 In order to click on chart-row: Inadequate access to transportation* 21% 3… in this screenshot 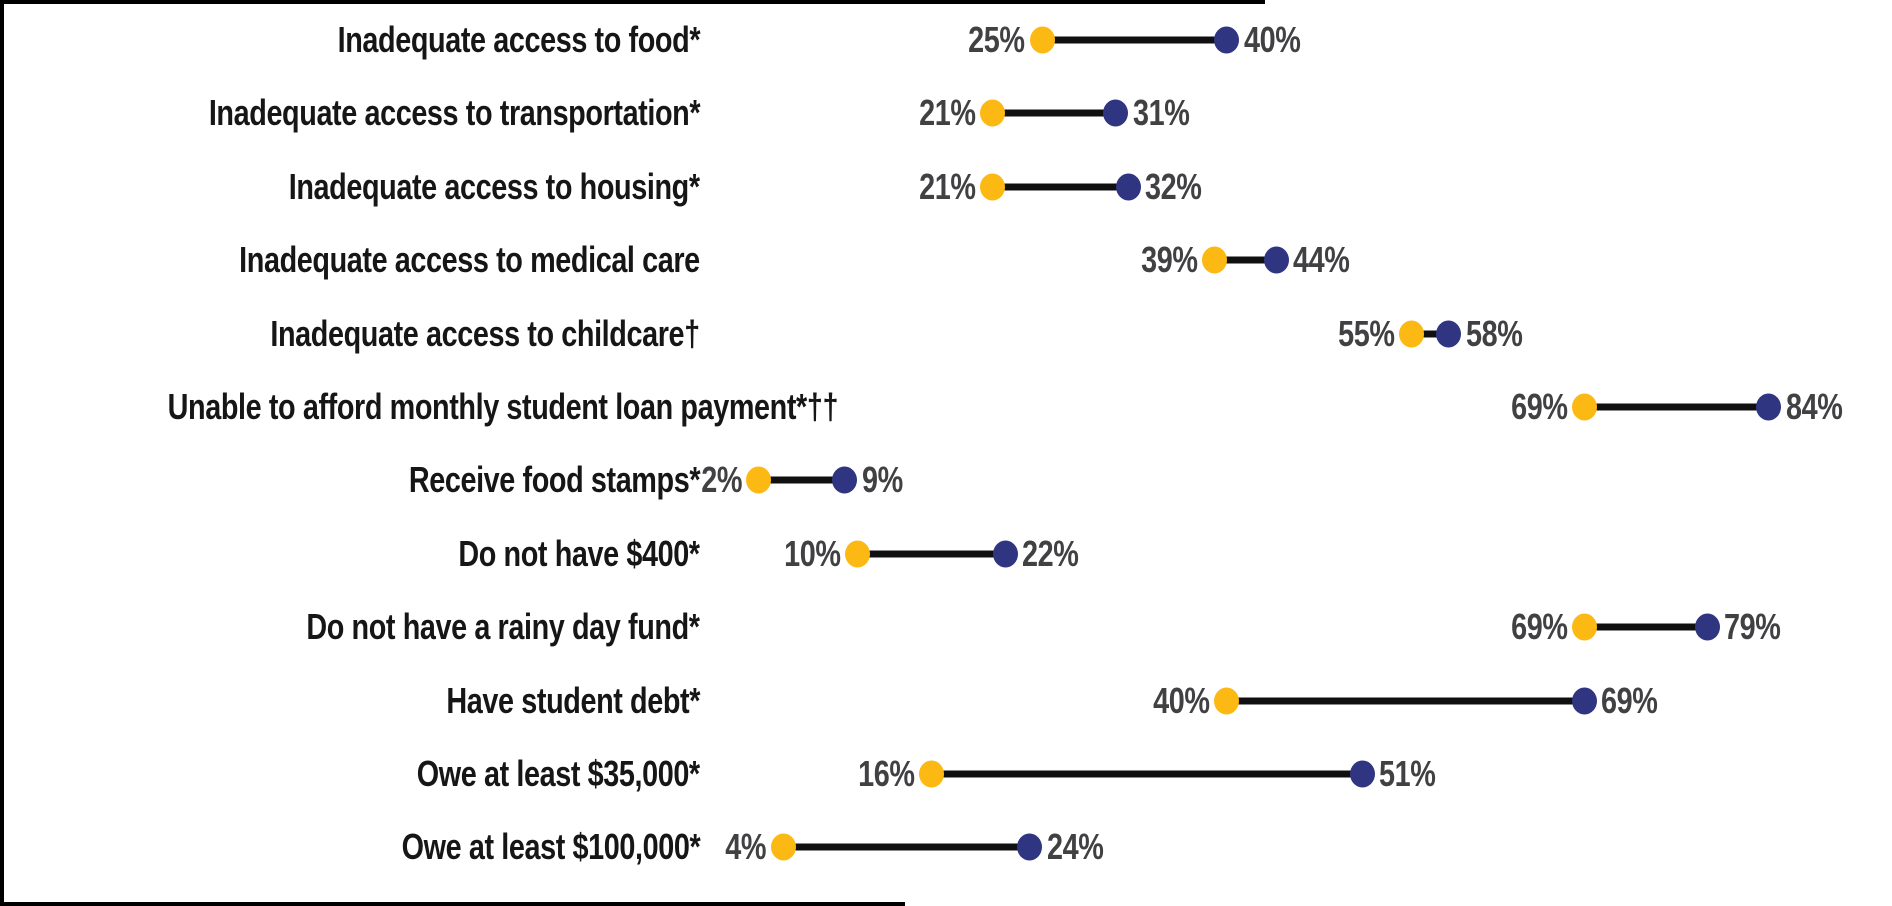, I will do `click(946, 113)`.